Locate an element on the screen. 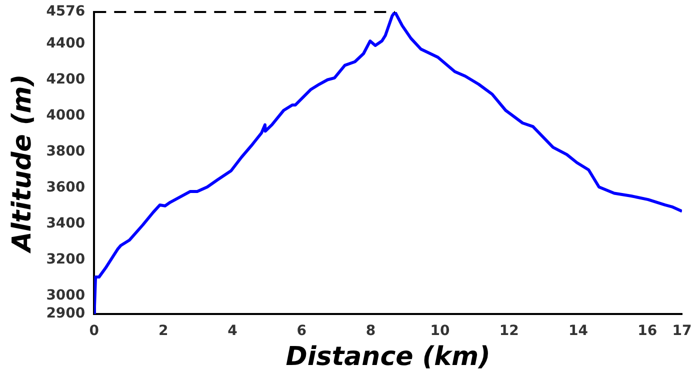  y-tick-label: 3800 is located at coordinates (66, 151).